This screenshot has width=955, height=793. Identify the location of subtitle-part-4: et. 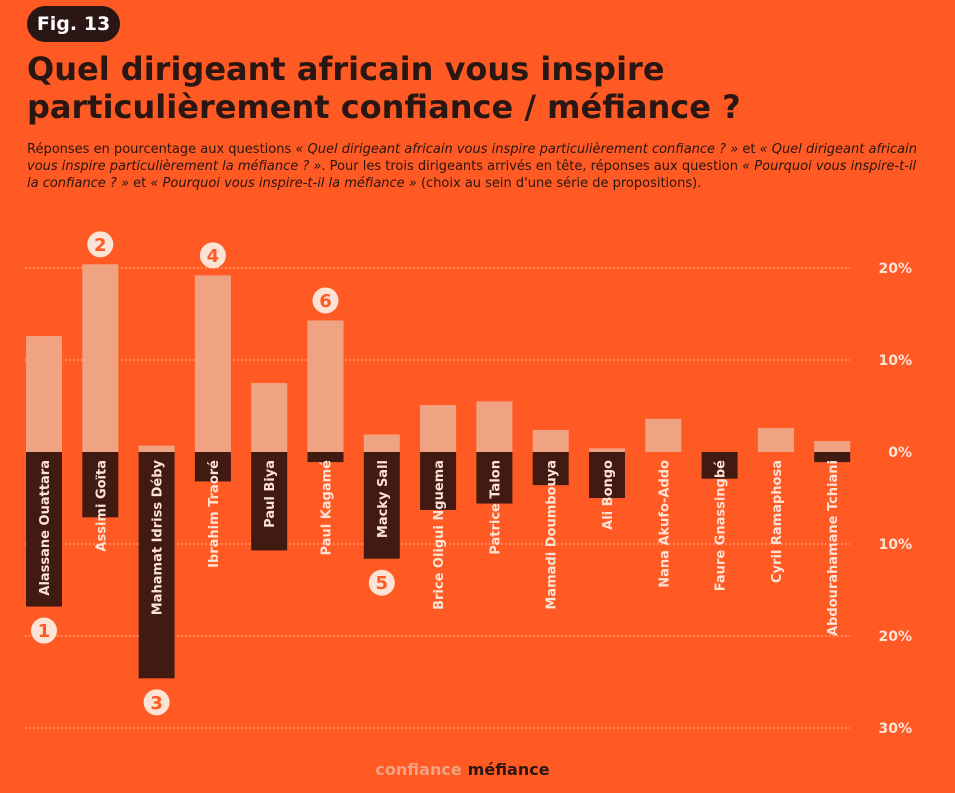
(140, 183).